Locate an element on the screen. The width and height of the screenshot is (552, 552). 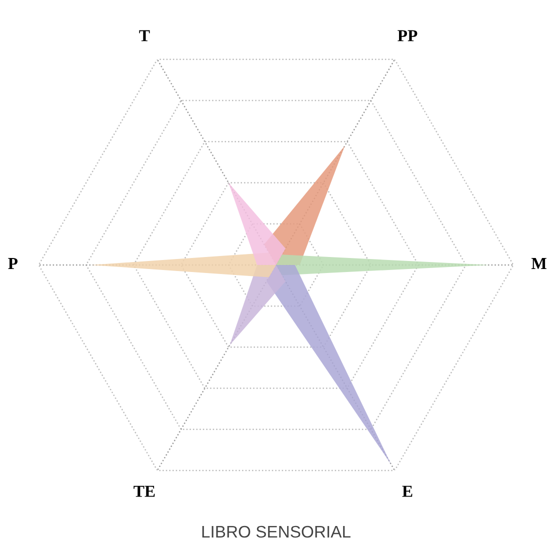
text: LIBRO SENSORIAL is located at coordinates (276, 532).